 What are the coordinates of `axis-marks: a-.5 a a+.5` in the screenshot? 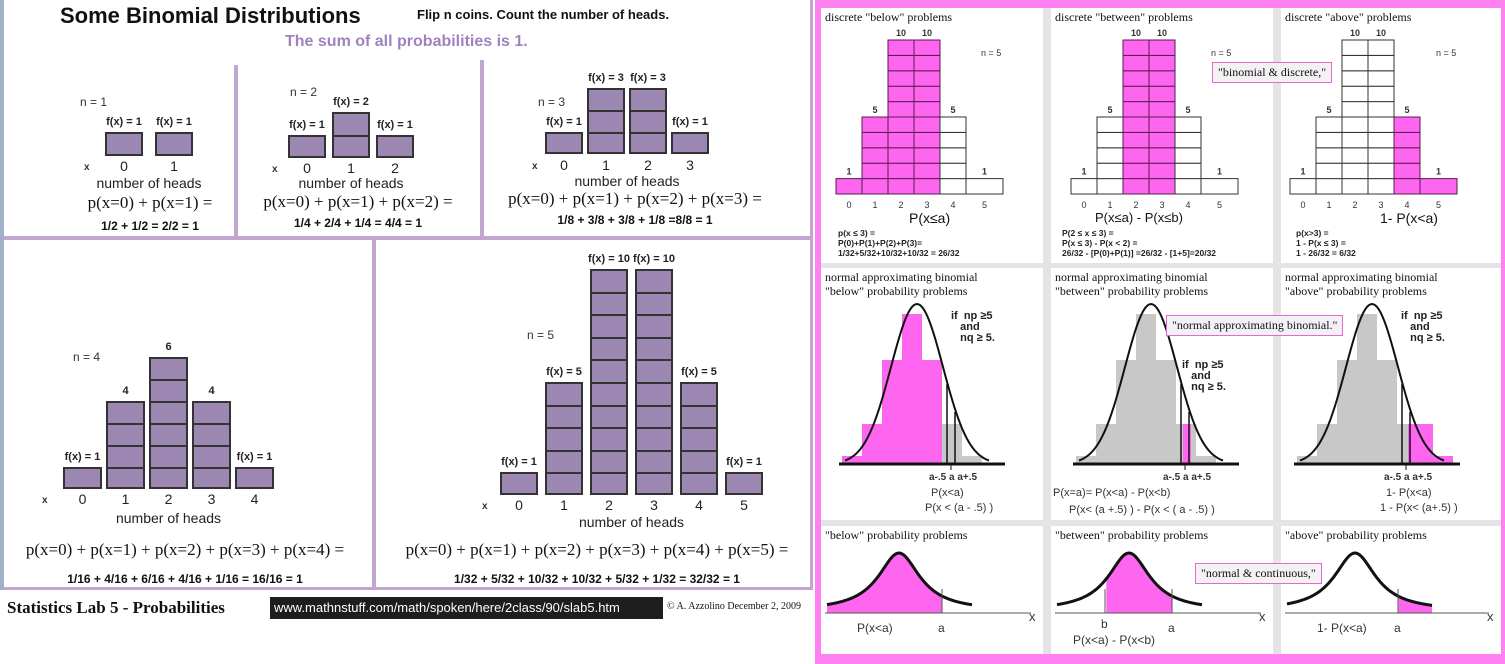 It's located at (1187, 477).